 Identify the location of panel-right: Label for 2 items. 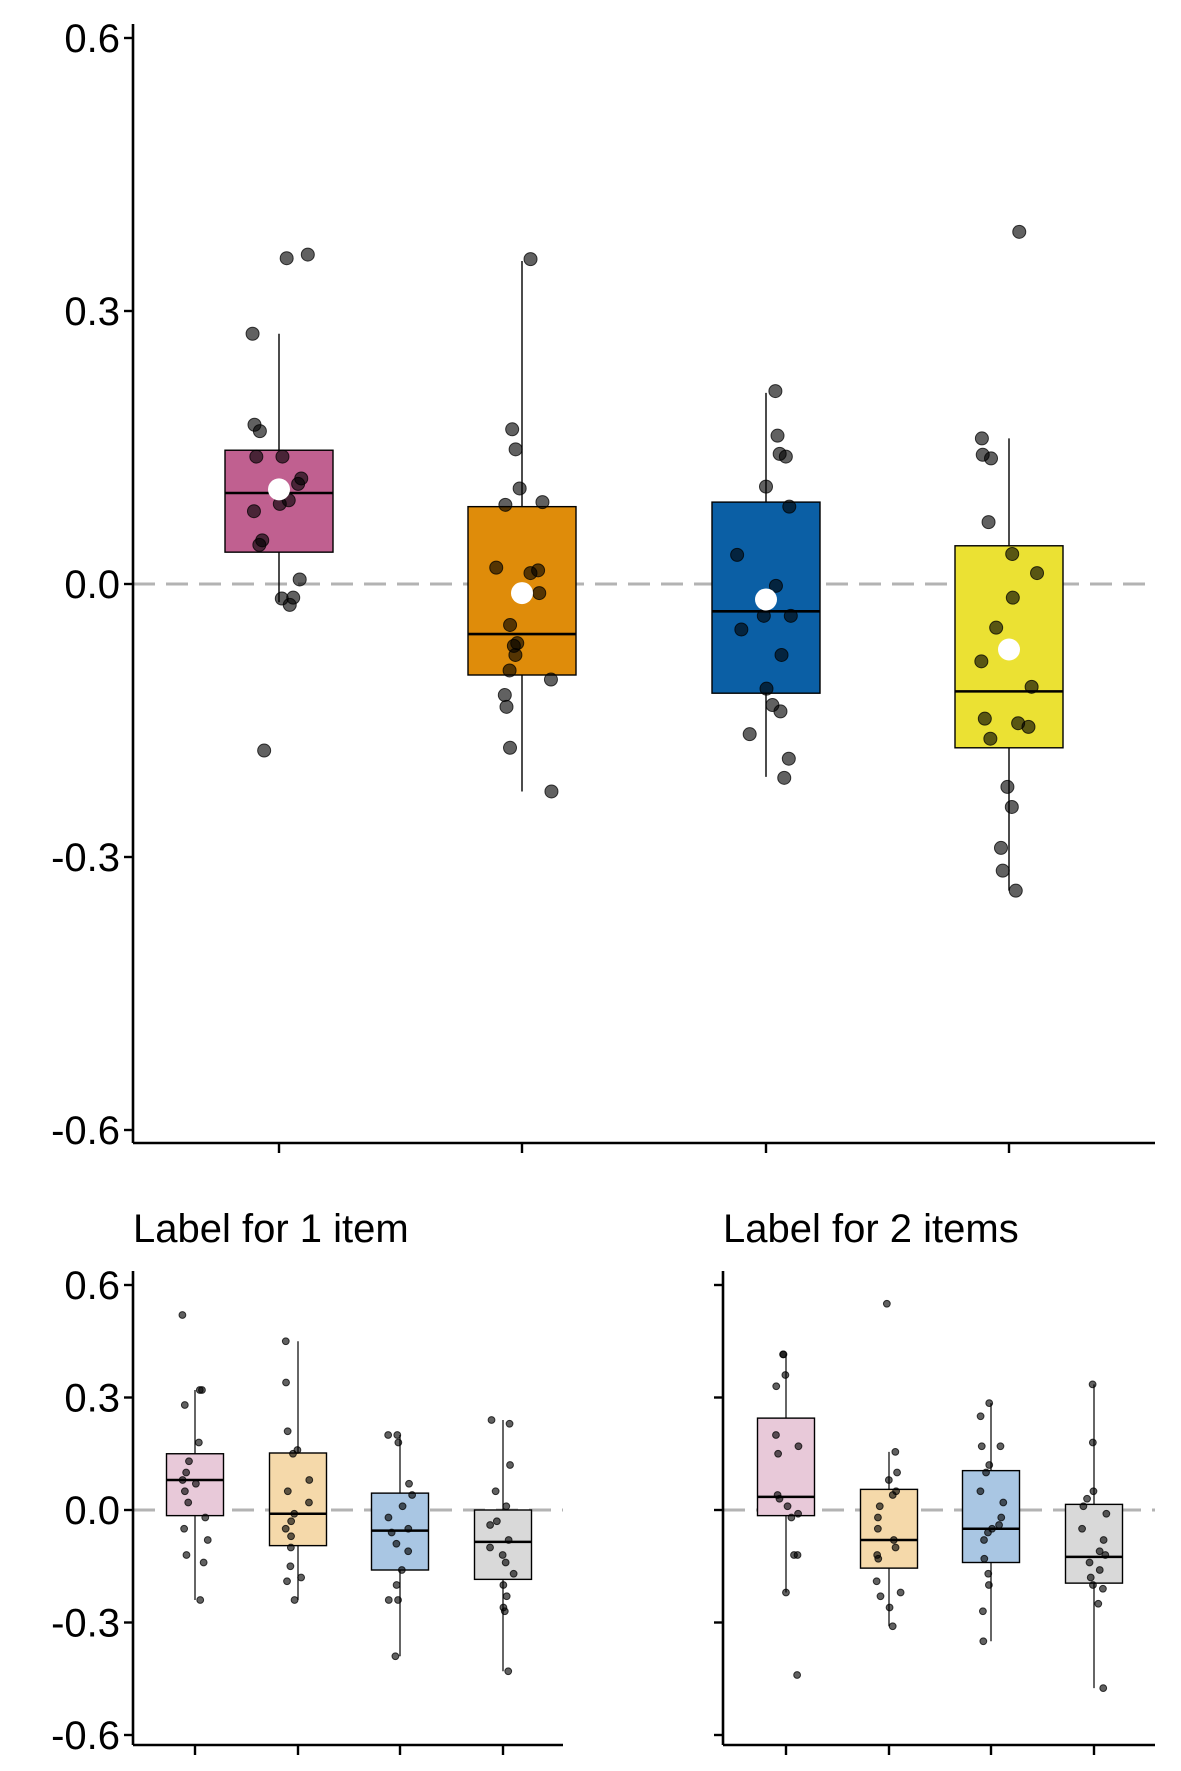
(934, 1481).